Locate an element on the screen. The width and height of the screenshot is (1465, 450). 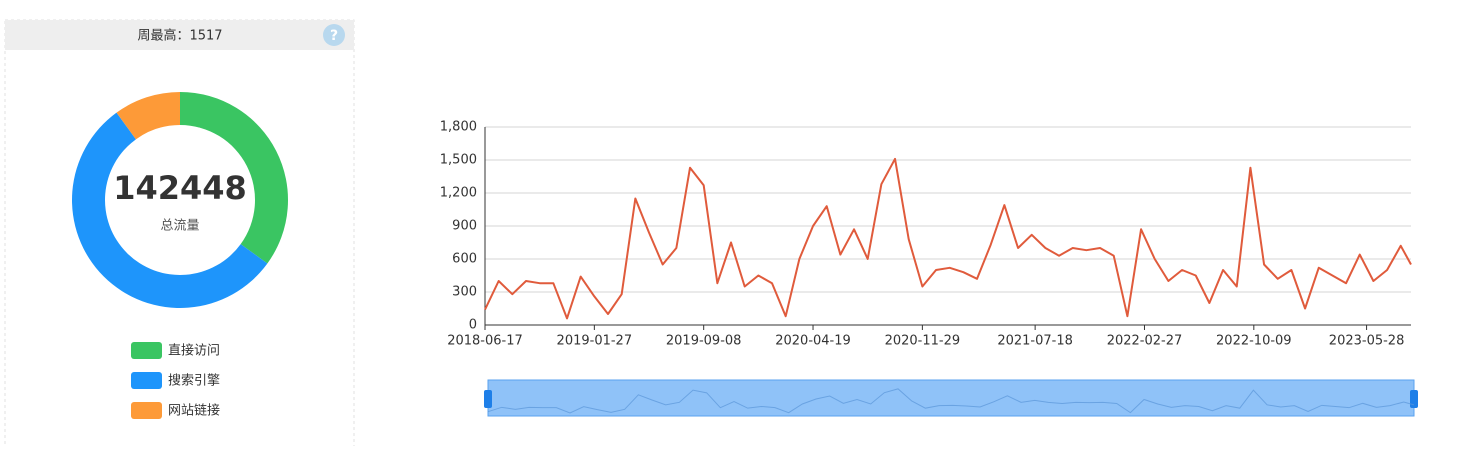
x-tick-label: 2023-05-28 is located at coordinates (1367, 341).